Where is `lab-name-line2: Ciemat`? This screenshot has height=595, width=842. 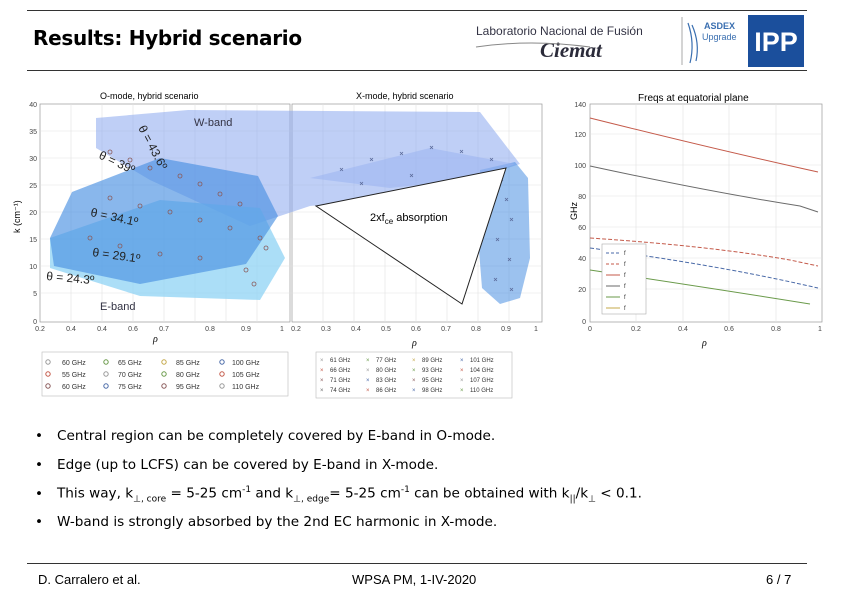
lab-name-line2: Ciemat is located at coordinates (571, 50).